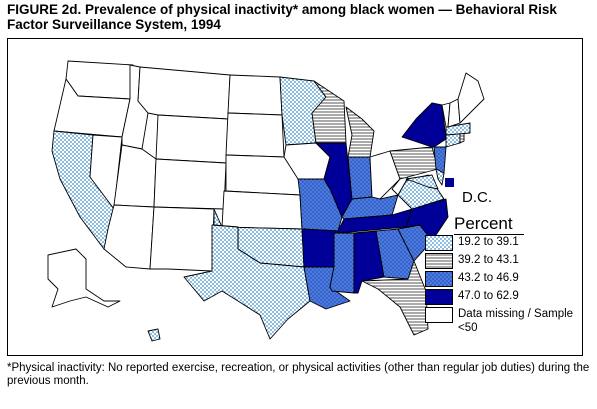 The image size is (597, 409). What do you see at coordinates (247, 282) in the screenshot?
I see `state-tx` at bounding box center [247, 282].